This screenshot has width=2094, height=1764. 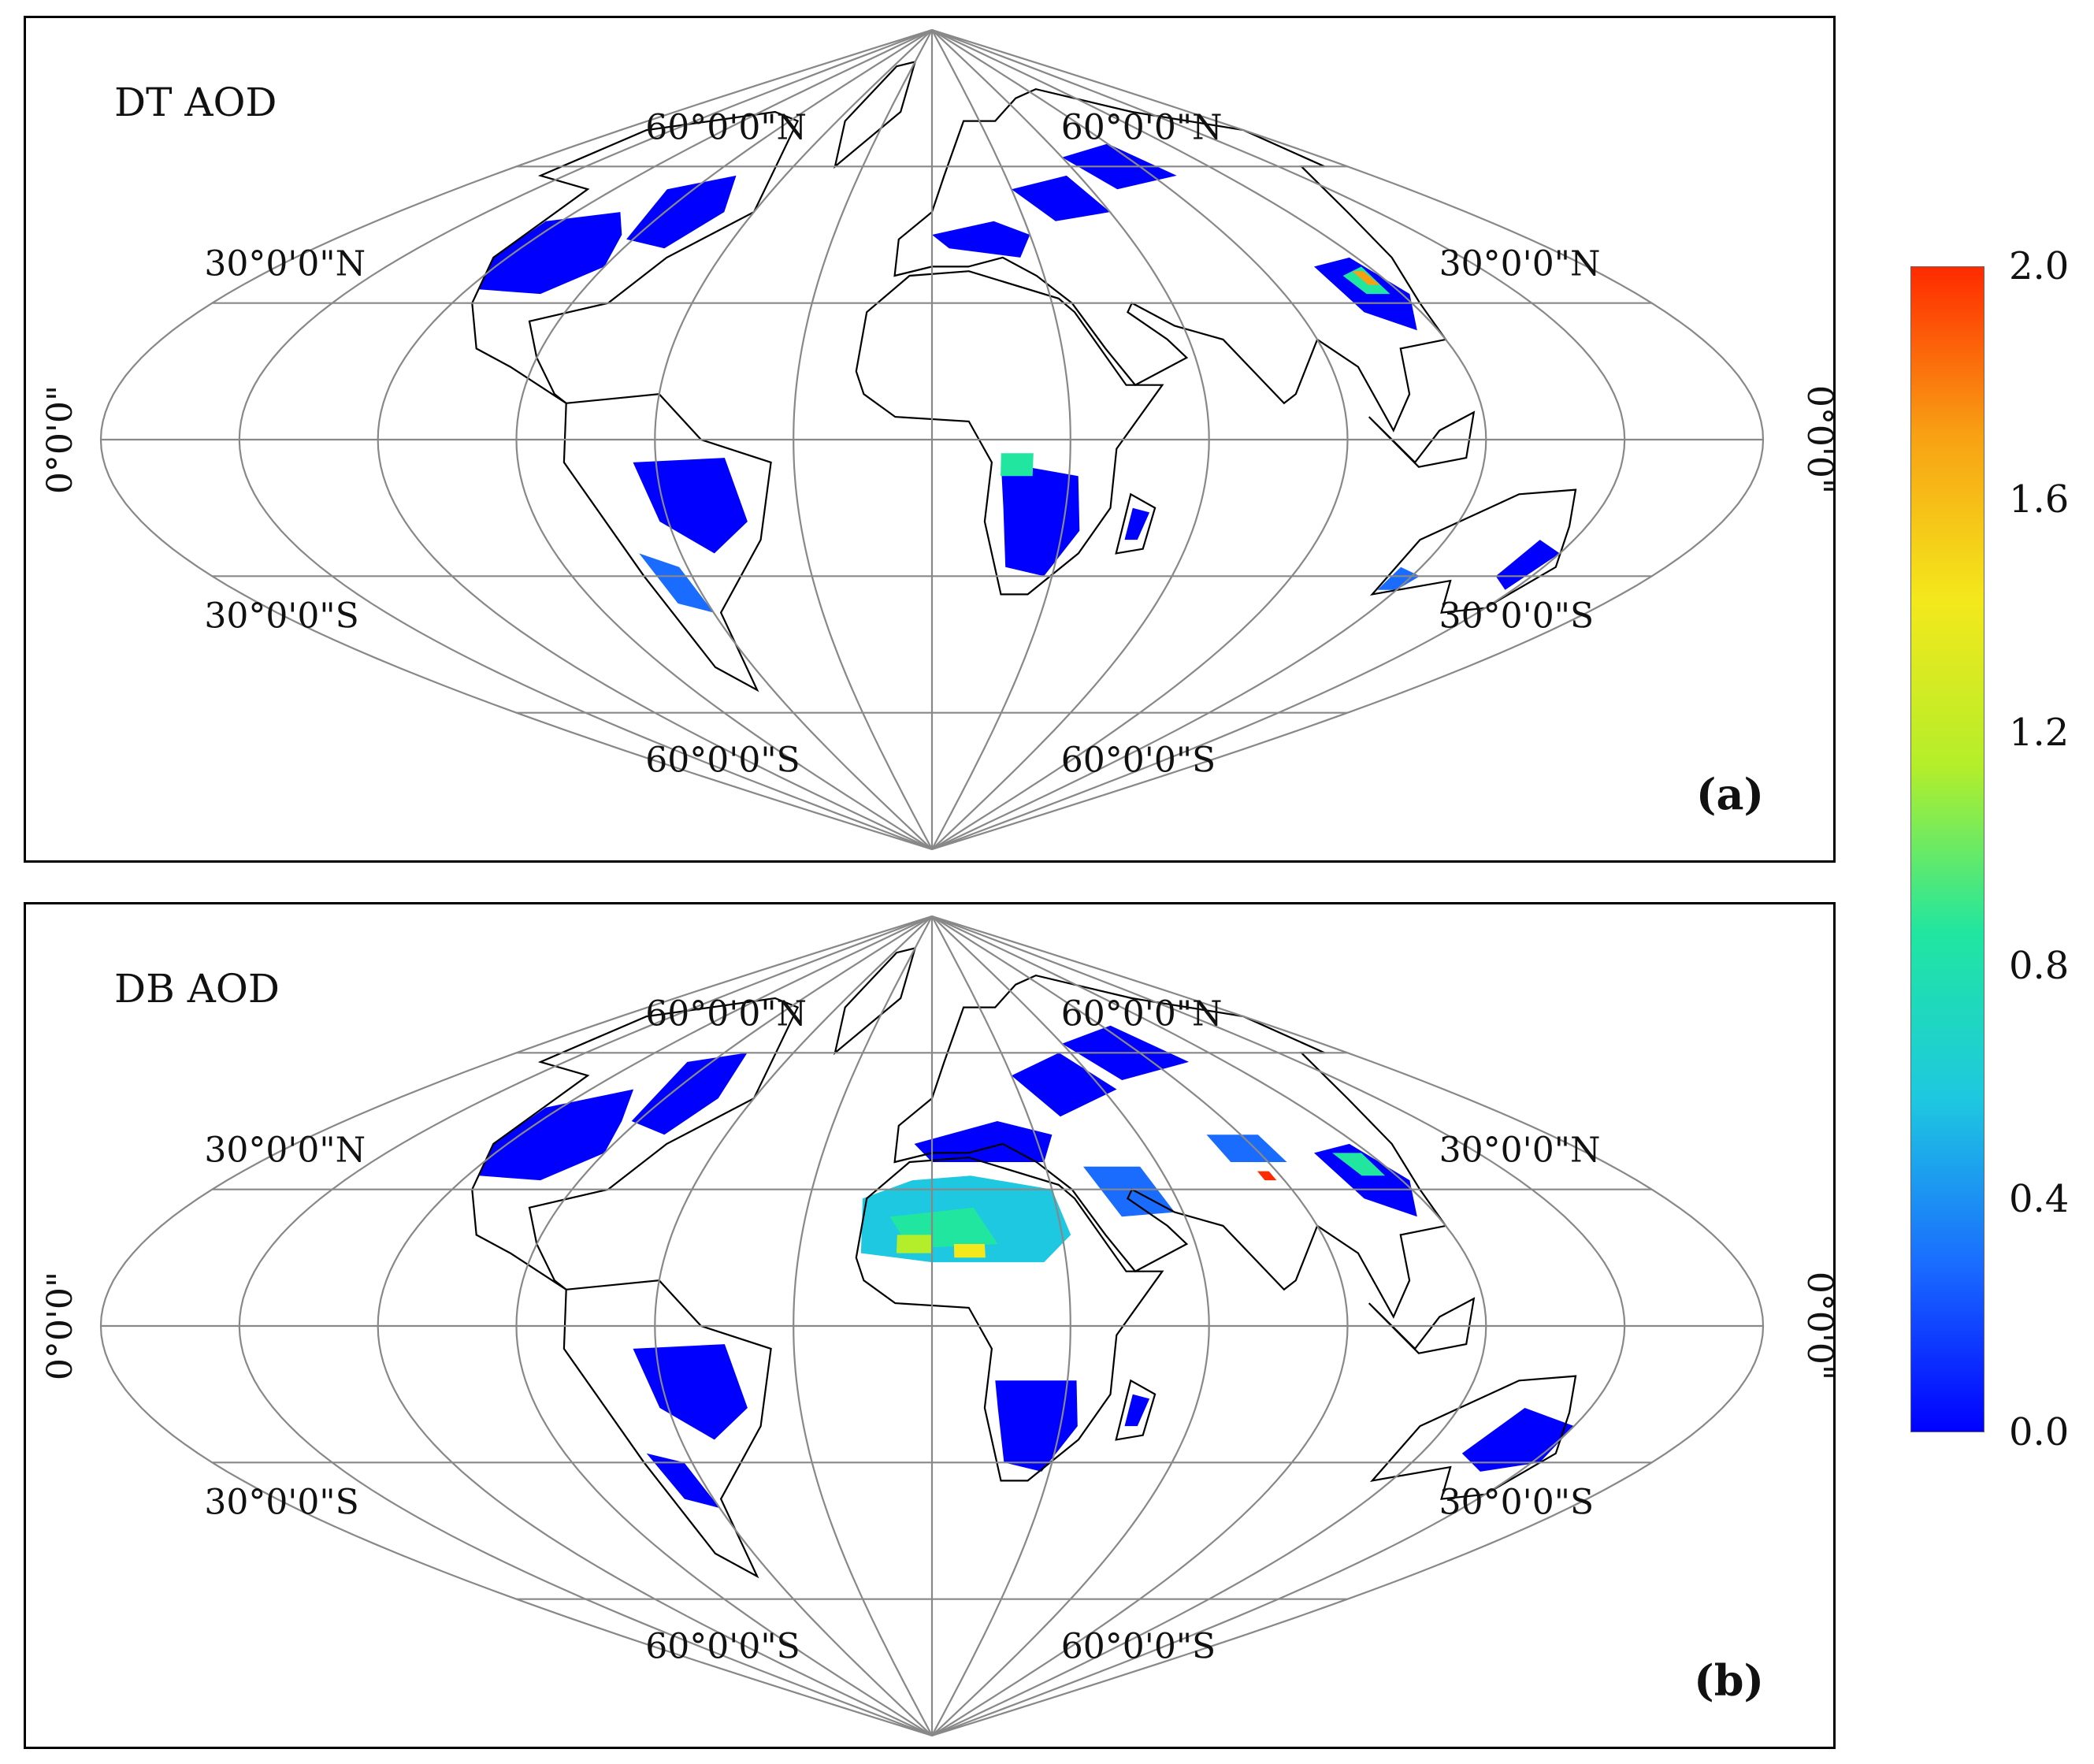 I want to click on colorbar-tick-label: 1.6, so click(x=2039, y=499).